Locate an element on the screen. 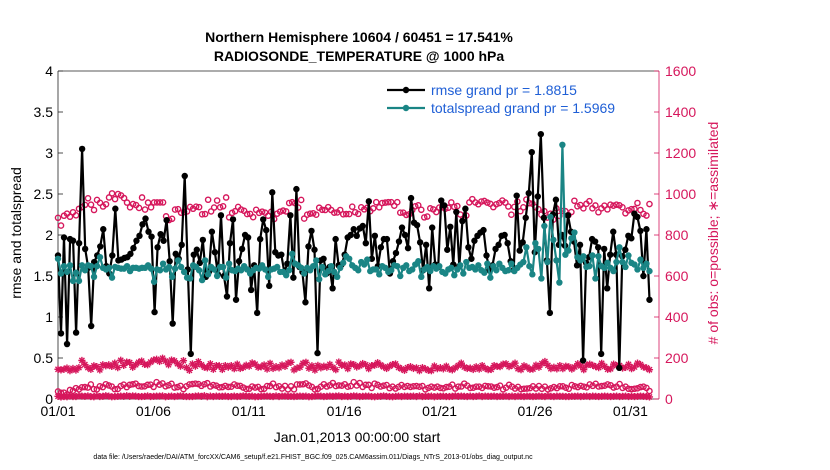  y-tick-label-right: 1600 is located at coordinates (680, 71).